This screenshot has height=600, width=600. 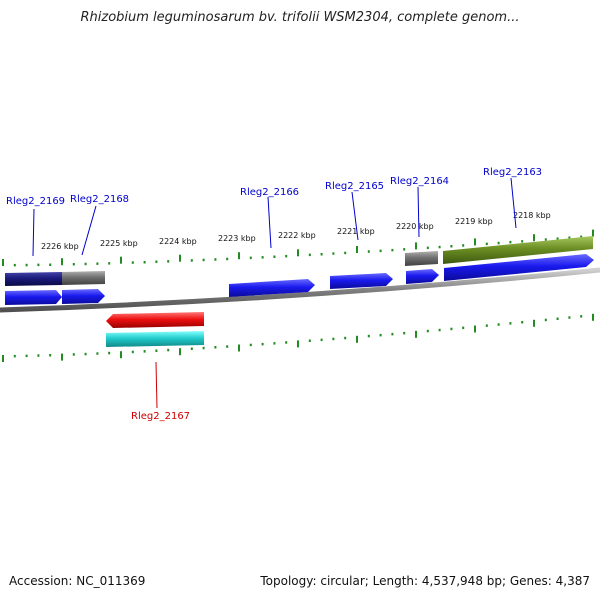 What do you see at coordinates (354, 186) in the screenshot?
I see `gene-label-rleg2-2165: Rleg2_2165` at bounding box center [354, 186].